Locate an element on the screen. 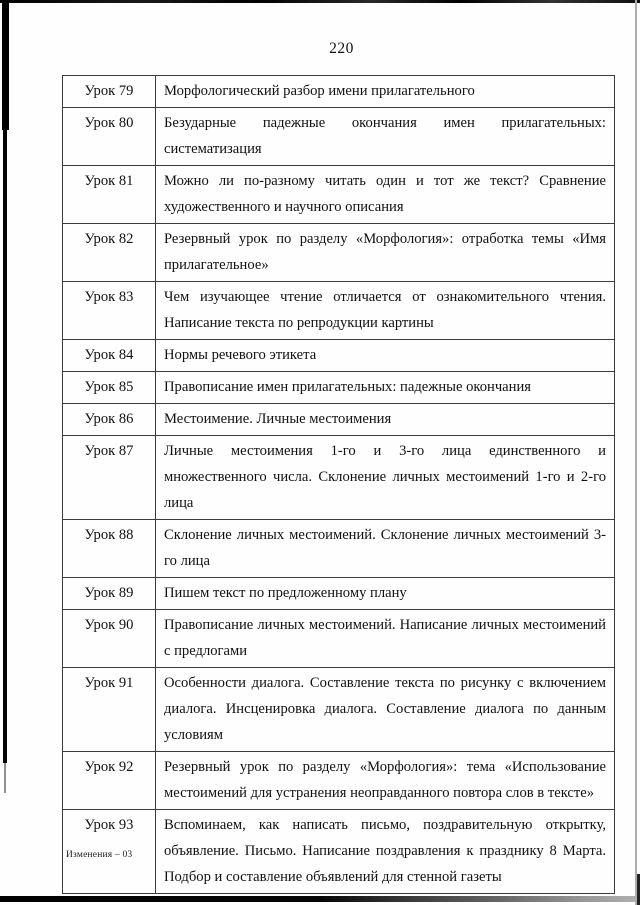 The height and width of the screenshot is (905, 640). table-row: Урок 84 Нормы речевого этикета is located at coordinates (338, 355).